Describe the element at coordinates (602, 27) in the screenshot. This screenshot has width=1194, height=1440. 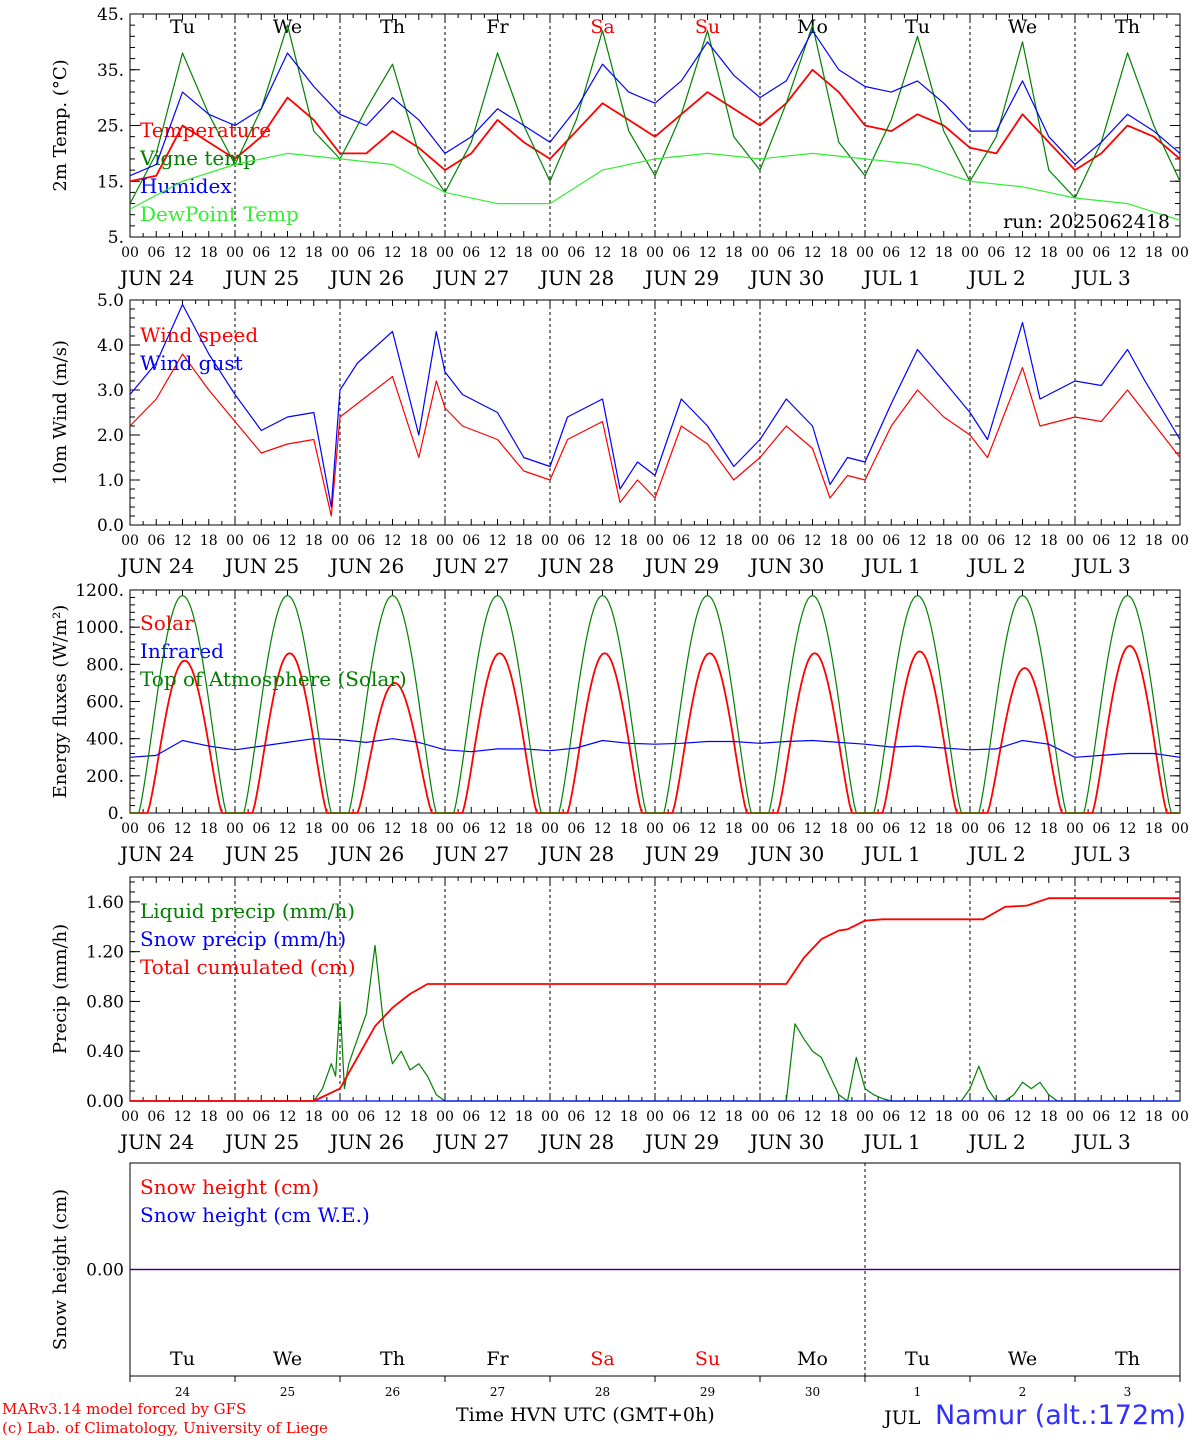
I see `weekday-label: Sa` at that location.